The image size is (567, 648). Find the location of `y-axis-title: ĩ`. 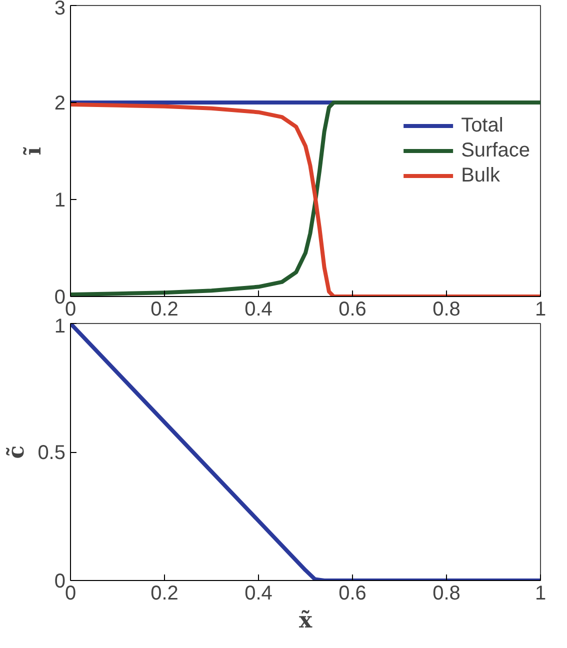

y-axis-title: ĩ is located at coordinates (33, 151).